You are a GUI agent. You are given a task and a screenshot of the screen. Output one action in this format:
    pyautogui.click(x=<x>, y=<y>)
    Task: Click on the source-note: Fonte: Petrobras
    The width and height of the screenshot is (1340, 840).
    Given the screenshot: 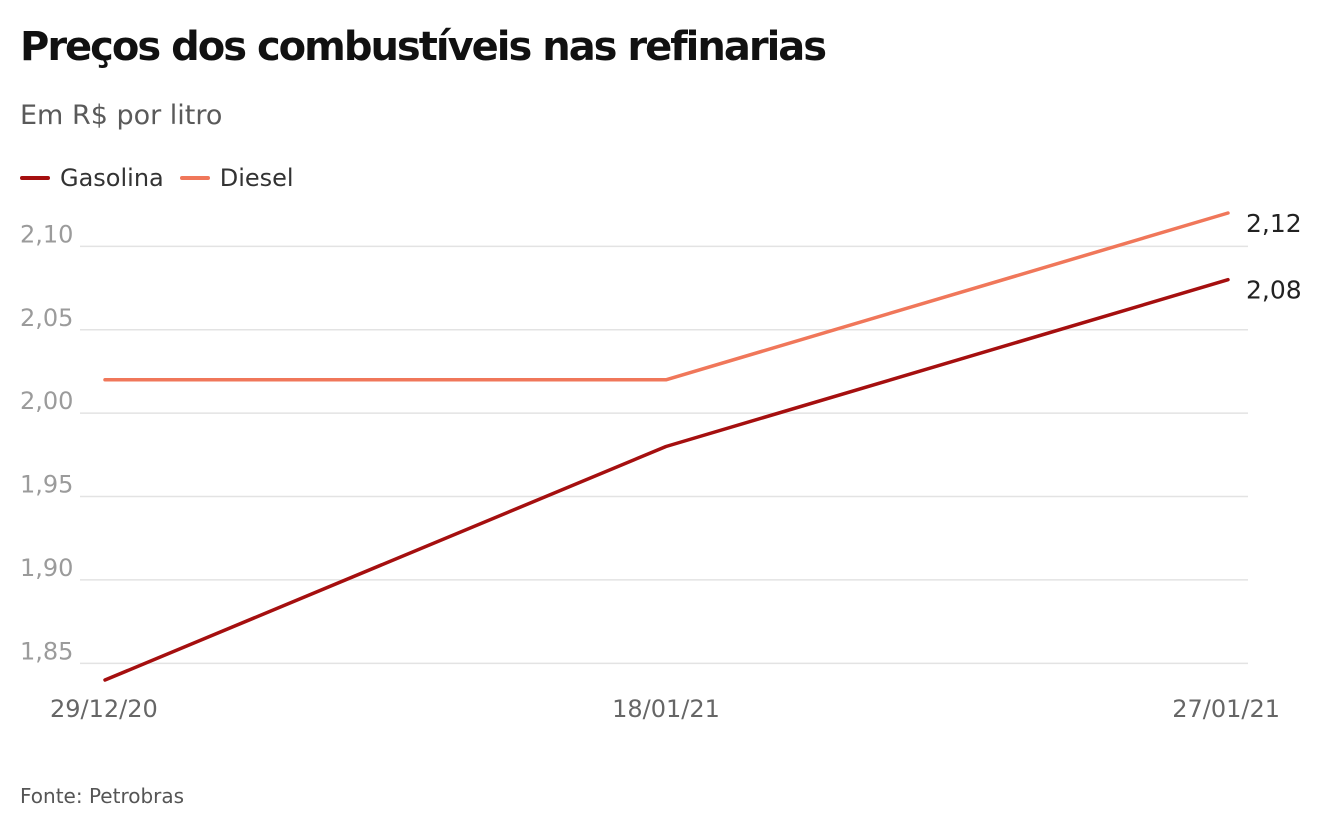 What is the action you would take?
    pyautogui.click(x=102, y=796)
    